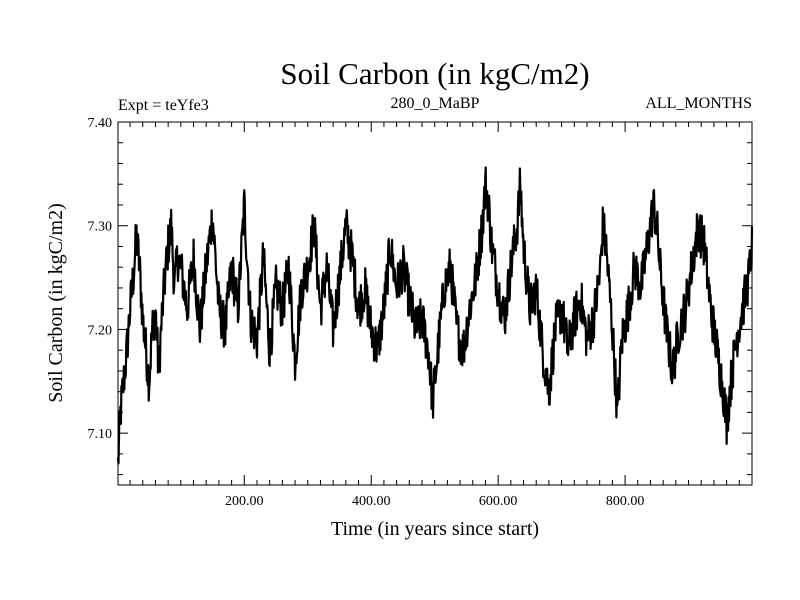  I want to click on x-tick-label: 200.00, so click(244, 501).